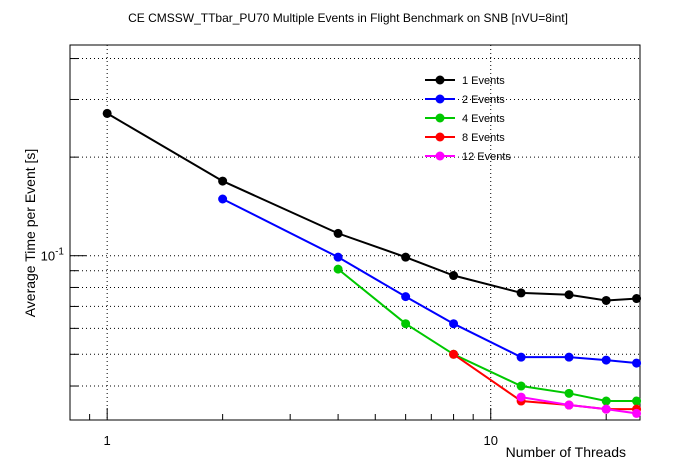 This screenshot has height=472, width=696. I want to click on legend-item: 4 Events, so click(465, 119).